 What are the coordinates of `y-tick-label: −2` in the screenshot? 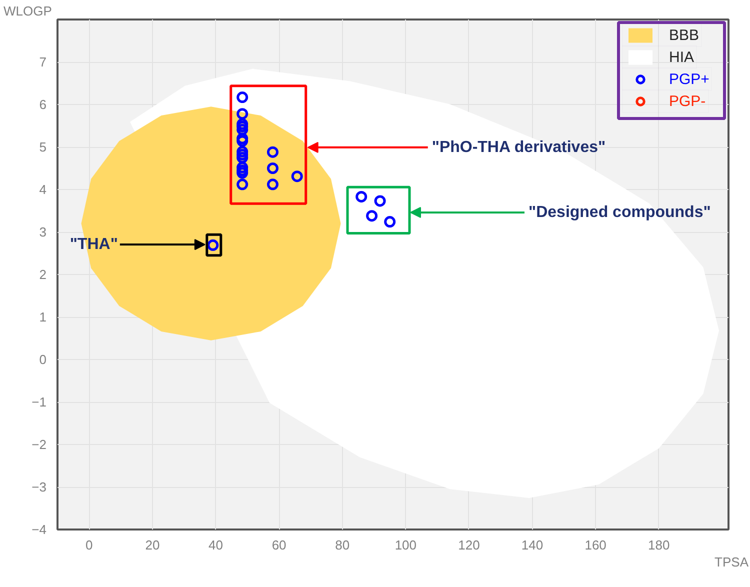 It's located at (39, 444).